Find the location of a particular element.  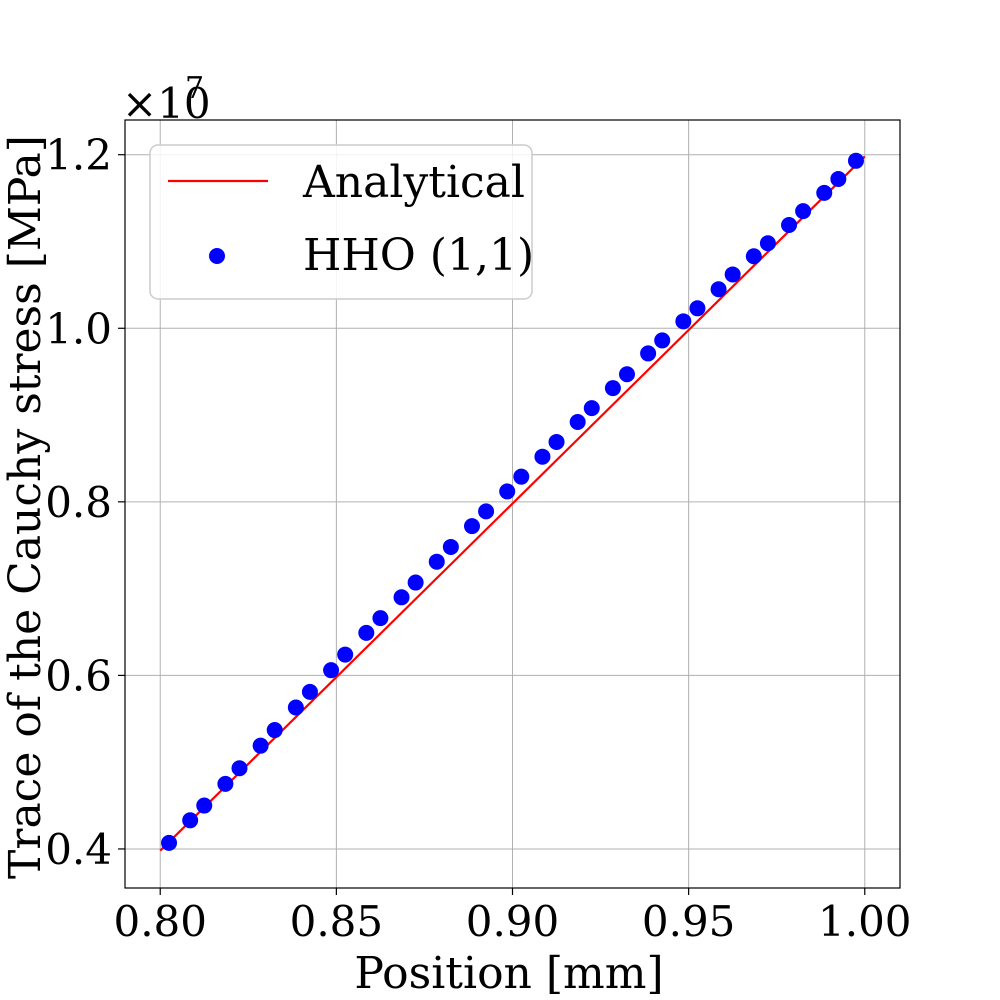

y-tick-label: 0.6 is located at coordinates (78, 675).